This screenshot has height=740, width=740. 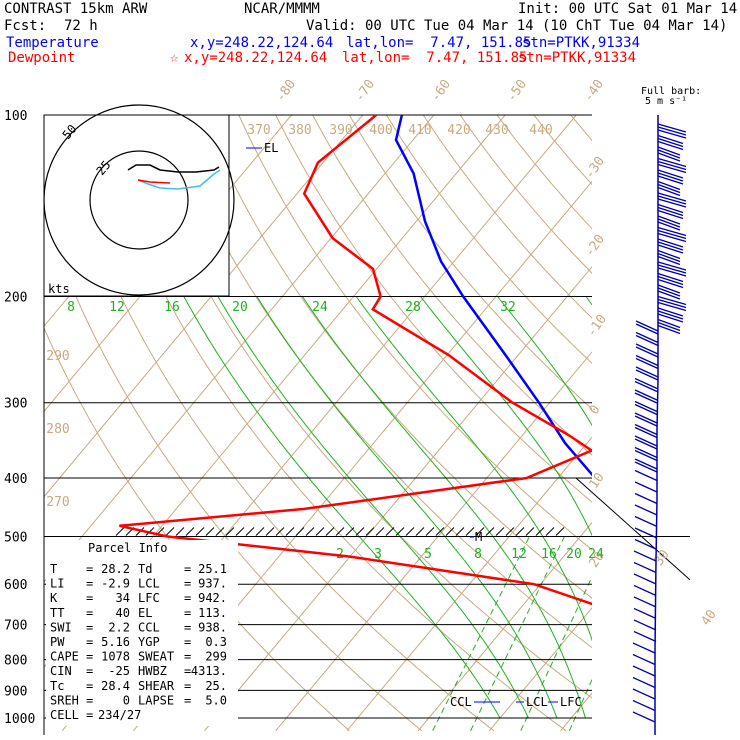 I want to click on mixing-ratio-label: 20, so click(x=240, y=307).